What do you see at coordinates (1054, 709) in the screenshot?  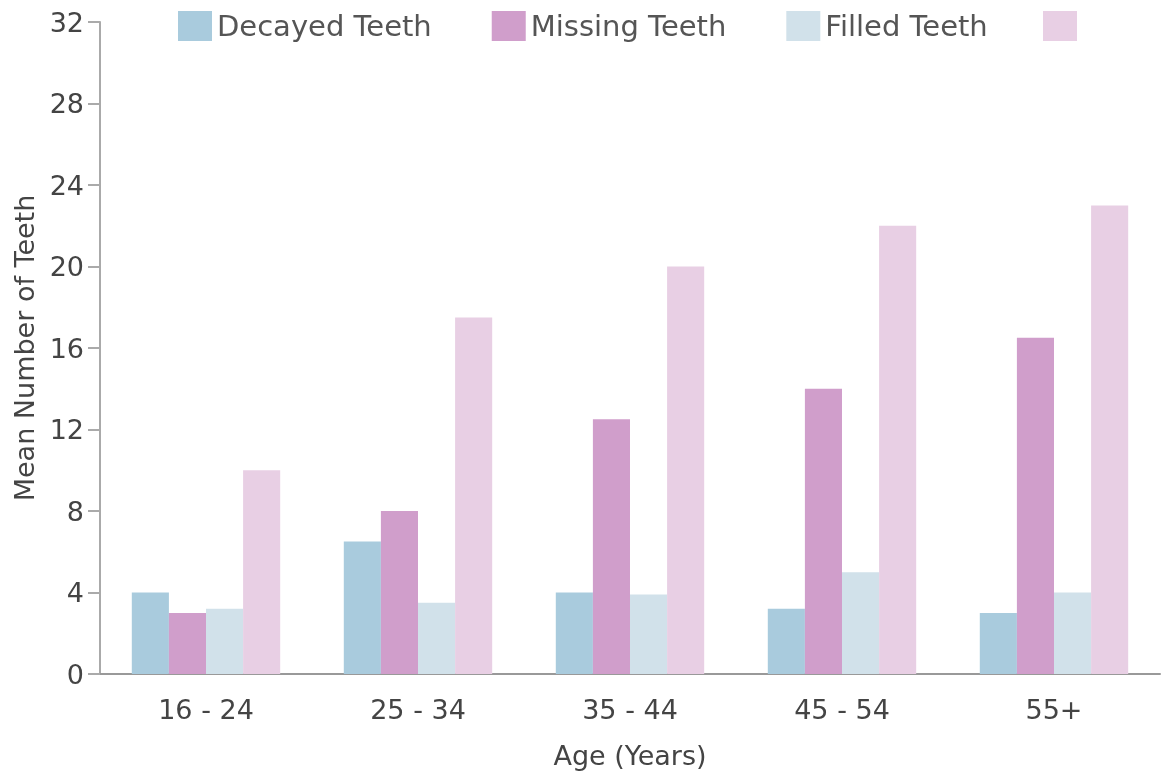 I see `x-tick-label: 55+` at bounding box center [1054, 709].